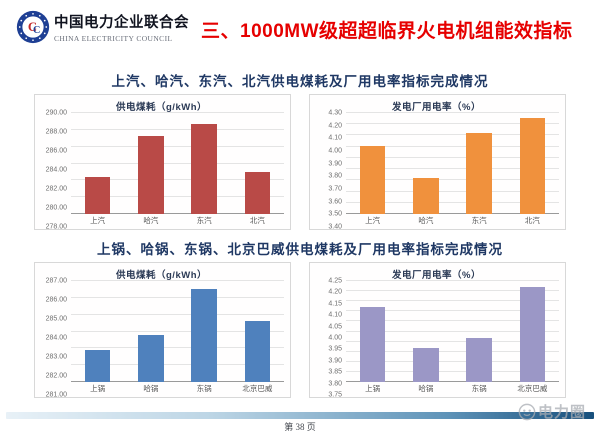 The width and height of the screenshot is (600, 435). I want to click on y-tick-label: 3.90, so click(335, 361).